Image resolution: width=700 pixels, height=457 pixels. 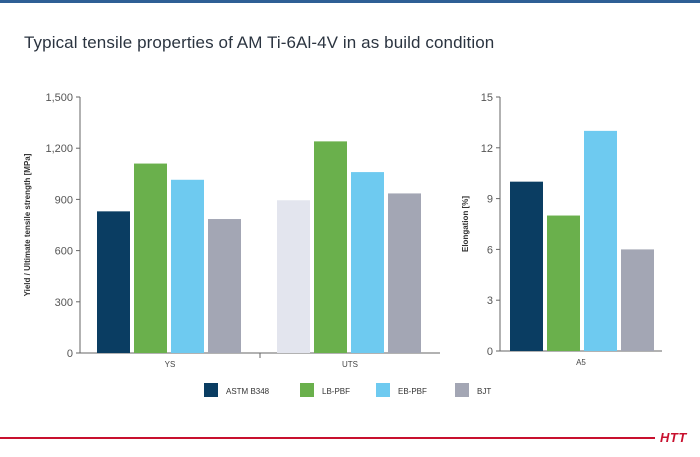 I want to click on y-tick-label: 9, so click(x=490, y=200).